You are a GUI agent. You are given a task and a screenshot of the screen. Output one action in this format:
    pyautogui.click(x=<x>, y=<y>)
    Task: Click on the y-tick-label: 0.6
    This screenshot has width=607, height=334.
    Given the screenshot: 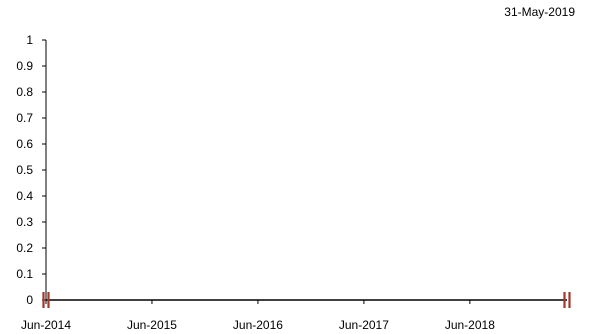 What is the action you would take?
    pyautogui.click(x=24, y=144)
    